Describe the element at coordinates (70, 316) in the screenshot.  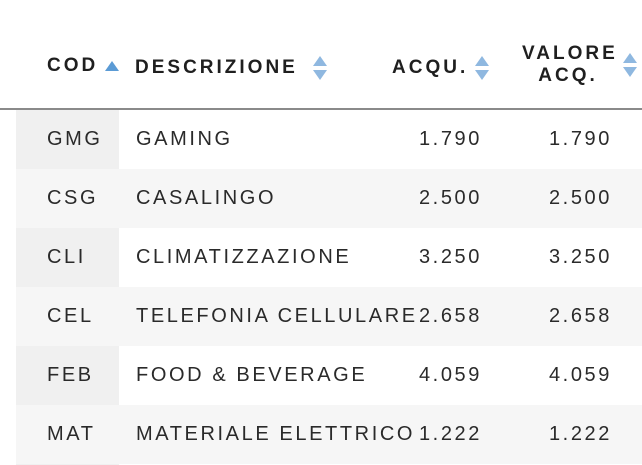
I see `cell-cod: CEL` at that location.